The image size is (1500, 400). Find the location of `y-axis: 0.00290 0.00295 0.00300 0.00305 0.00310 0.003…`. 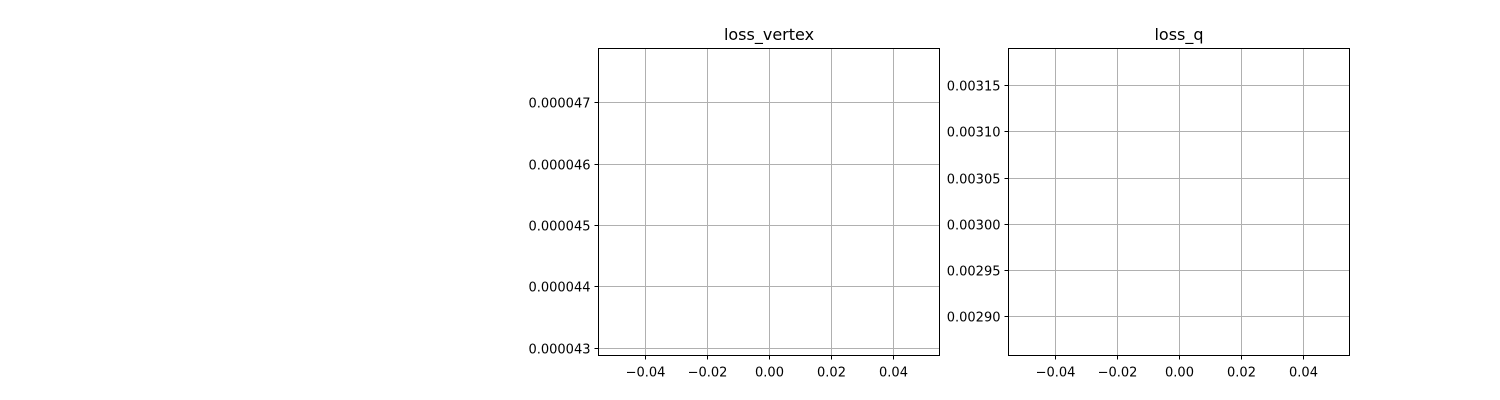

y-axis: 0.00290 0.00295 0.00300 0.00305 0.00310 0.003… is located at coordinates (978, 203).